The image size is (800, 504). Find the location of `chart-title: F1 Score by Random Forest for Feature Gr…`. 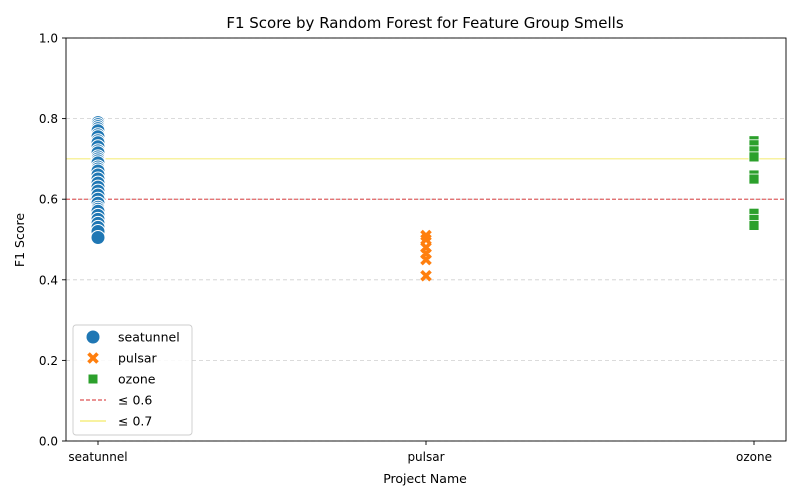

chart-title: F1 Score by Random Forest for Feature Gr… is located at coordinates (425, 23).